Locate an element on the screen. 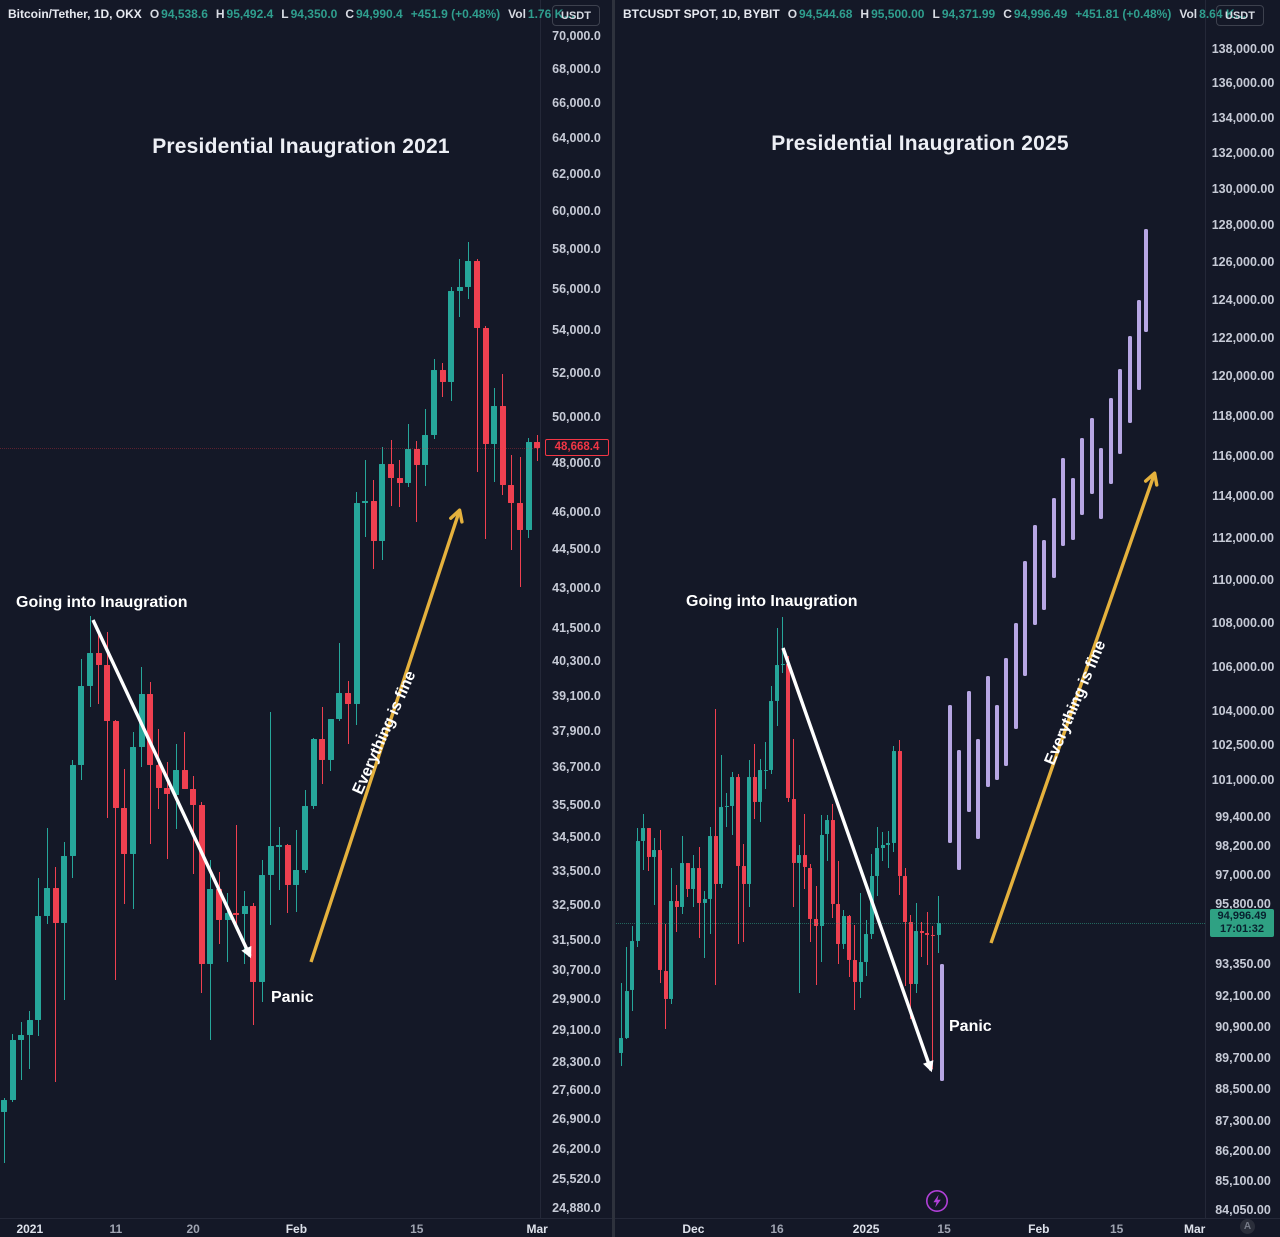  time-axis-label: 16 is located at coordinates (777, 1229).